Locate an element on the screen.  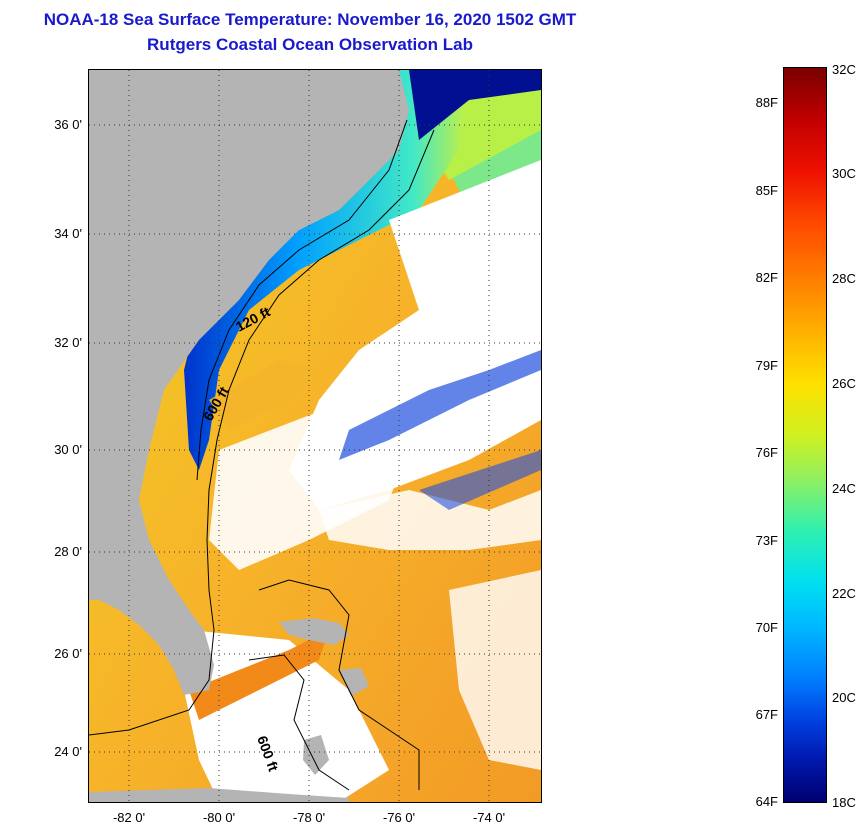
lon-label: -76 0' is located at coordinates (399, 817).